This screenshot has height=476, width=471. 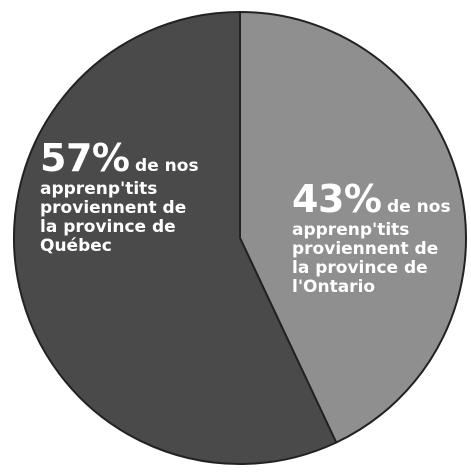 I want to click on slice-text-quebec-2: proviennent de, so click(x=113, y=207).